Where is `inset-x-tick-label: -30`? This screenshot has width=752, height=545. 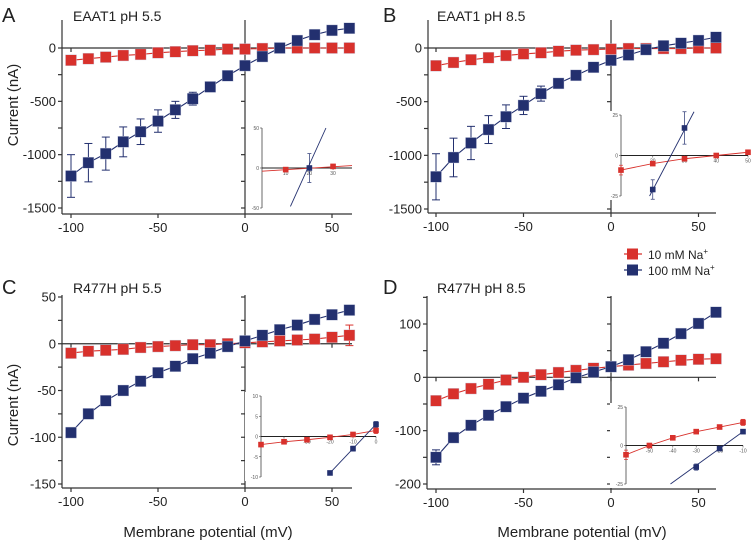
inset-x-tick-label: -30 is located at coordinates (696, 452).